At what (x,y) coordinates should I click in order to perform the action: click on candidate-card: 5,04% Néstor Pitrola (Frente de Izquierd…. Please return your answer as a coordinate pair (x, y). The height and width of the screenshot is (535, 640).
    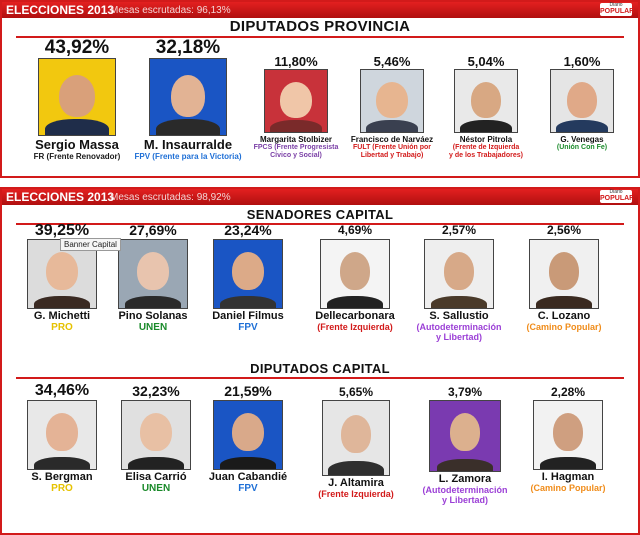
    Looking at the image, I should click on (486, 107).